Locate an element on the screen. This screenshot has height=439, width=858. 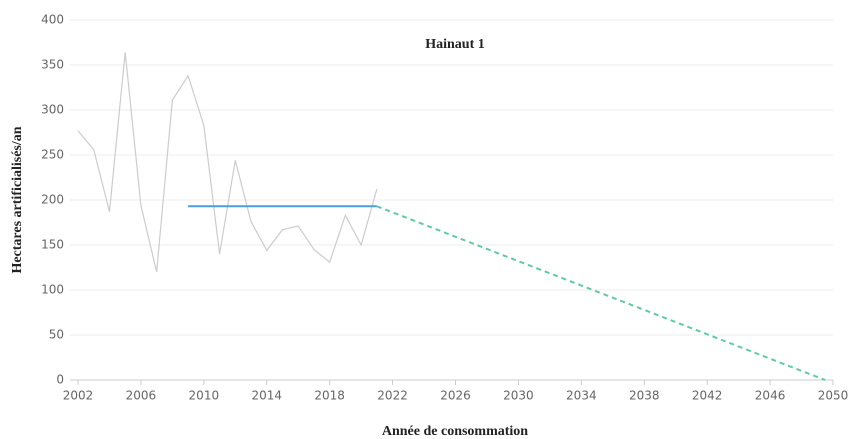
x-axis-label: Année de consommation is located at coordinates (455, 431).